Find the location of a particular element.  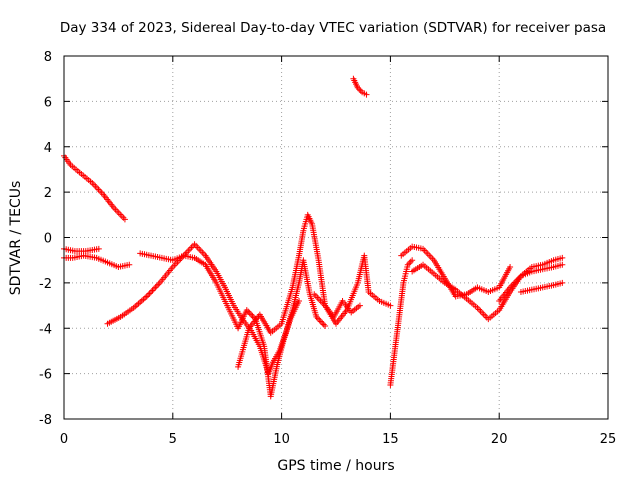

y-axis-label: SDTVAR / TECUs is located at coordinates (16, 238).